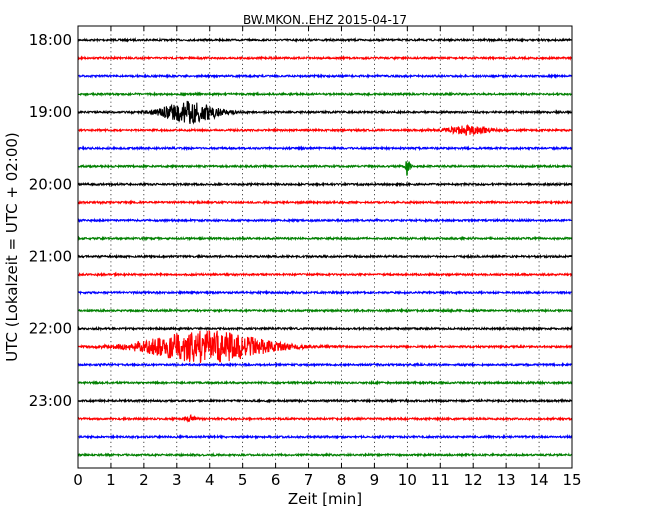 Image resolution: width=650 pixels, height=520 pixels. I want to click on x-tick-label: 0, so click(78, 480).